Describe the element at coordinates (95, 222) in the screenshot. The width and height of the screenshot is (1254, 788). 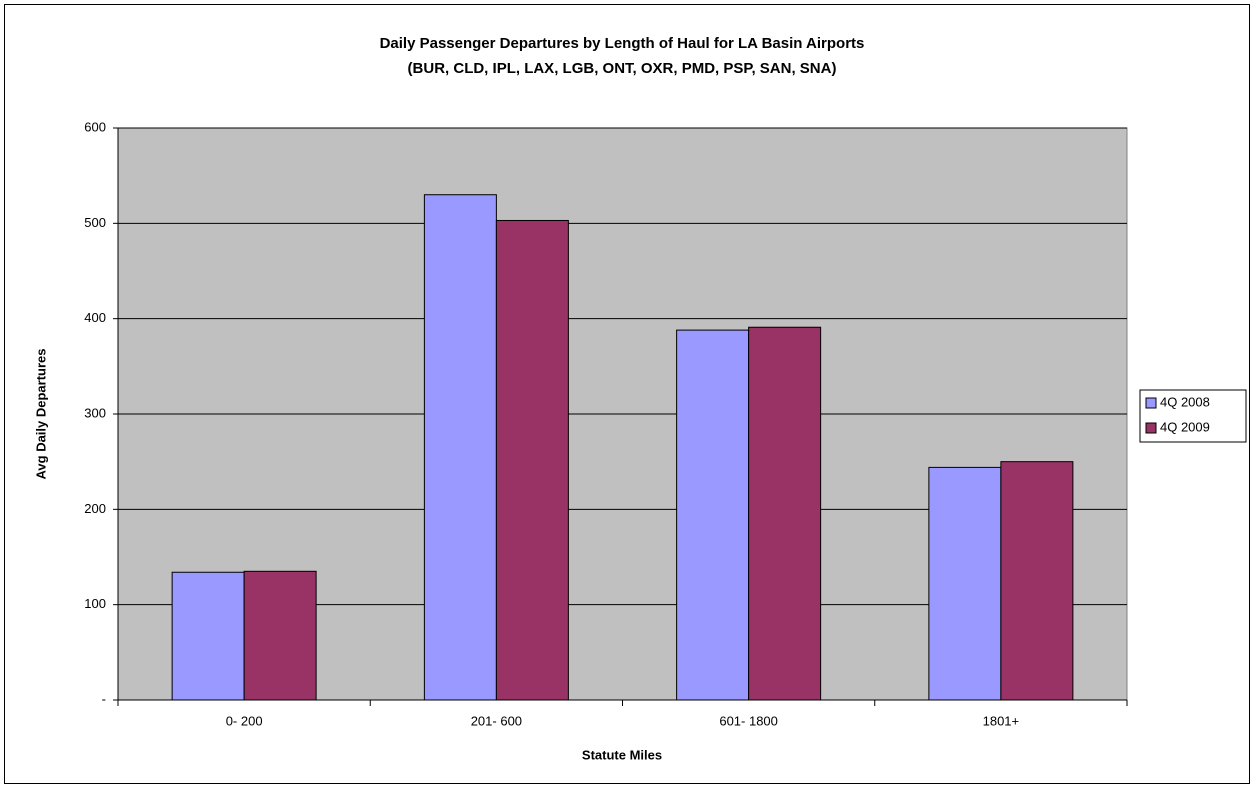
I see `y-tick-label: 500` at that location.